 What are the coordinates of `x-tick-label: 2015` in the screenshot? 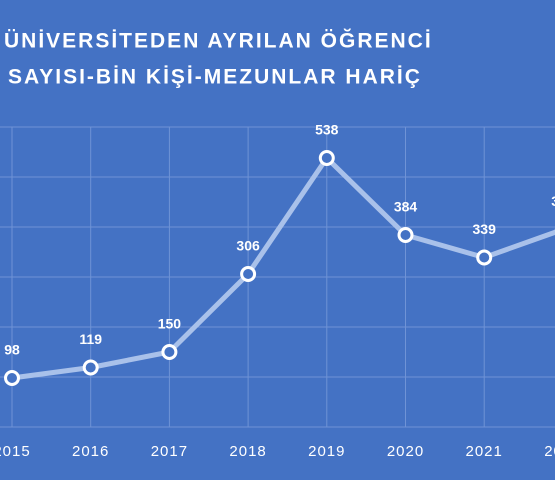 It's located at (15, 451).